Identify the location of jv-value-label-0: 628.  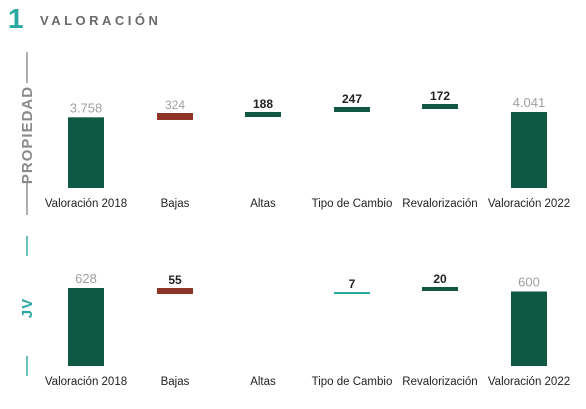
(86, 278).